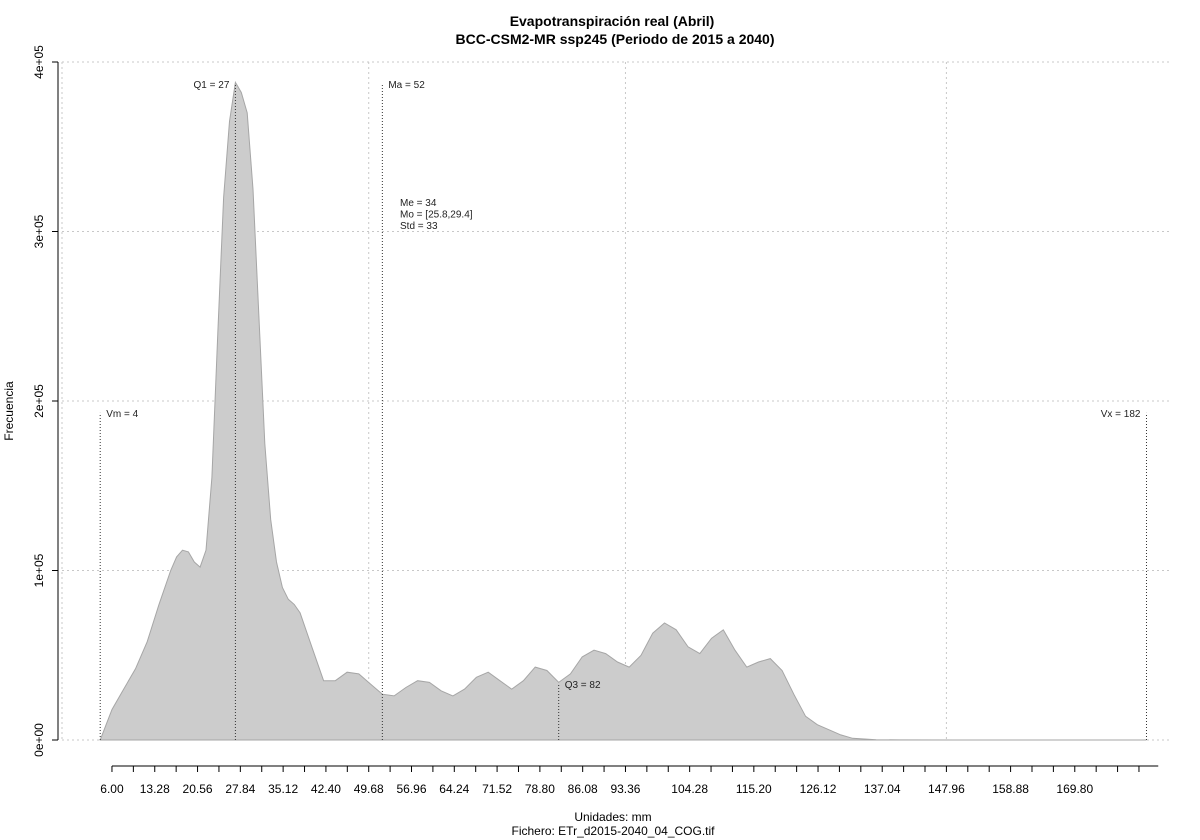 The image size is (1200, 840). What do you see at coordinates (818, 789) in the screenshot?
I see `x-tick-label: 126.12` at bounding box center [818, 789].